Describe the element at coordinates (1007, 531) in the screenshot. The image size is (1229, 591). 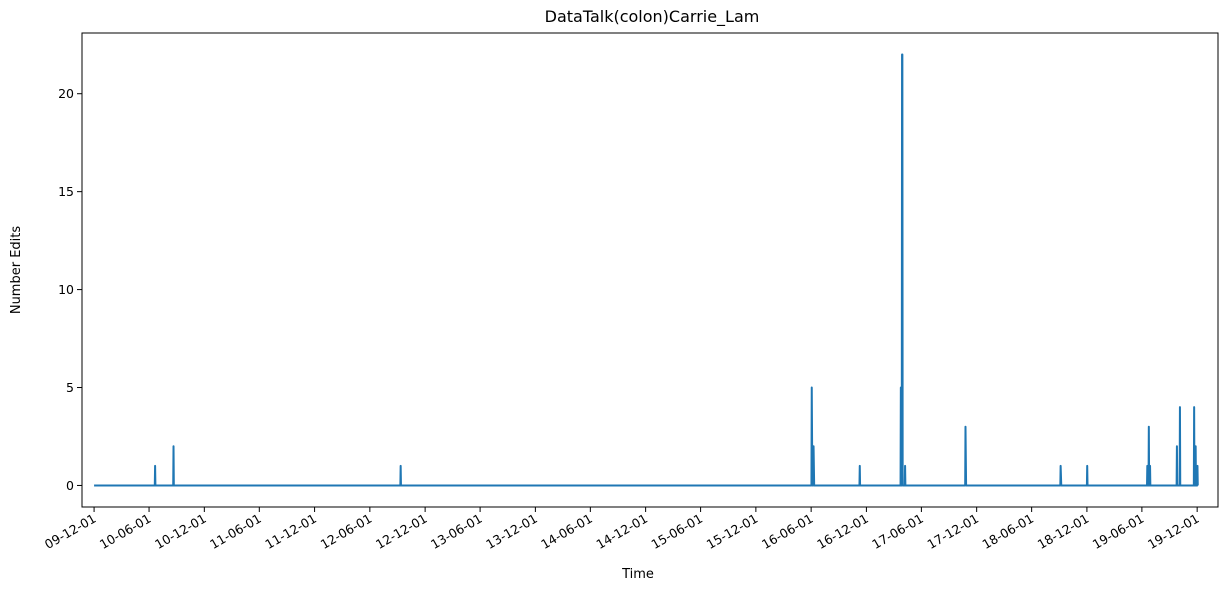
I see `x-tick-label: 18-06-01` at that location.